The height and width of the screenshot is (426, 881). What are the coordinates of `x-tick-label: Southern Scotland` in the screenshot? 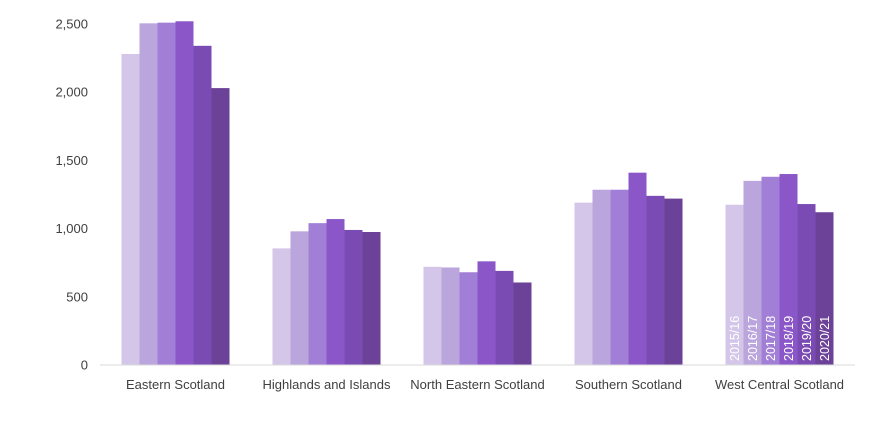 It's located at (628, 384).